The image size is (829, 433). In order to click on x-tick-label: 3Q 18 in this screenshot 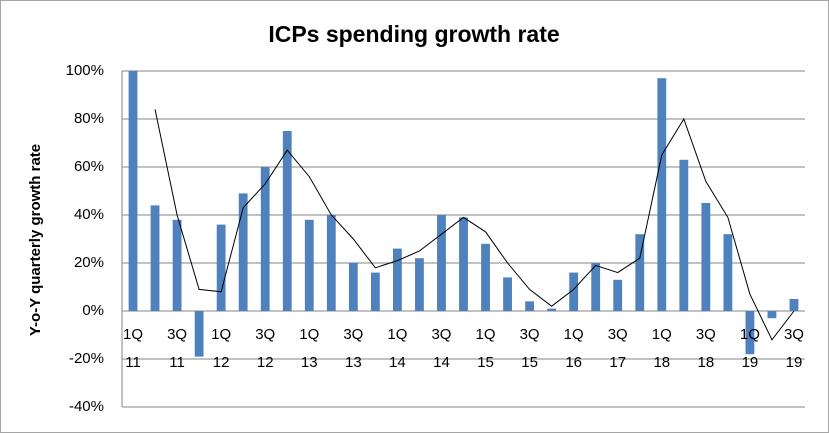, I will do `click(705, 348)`.